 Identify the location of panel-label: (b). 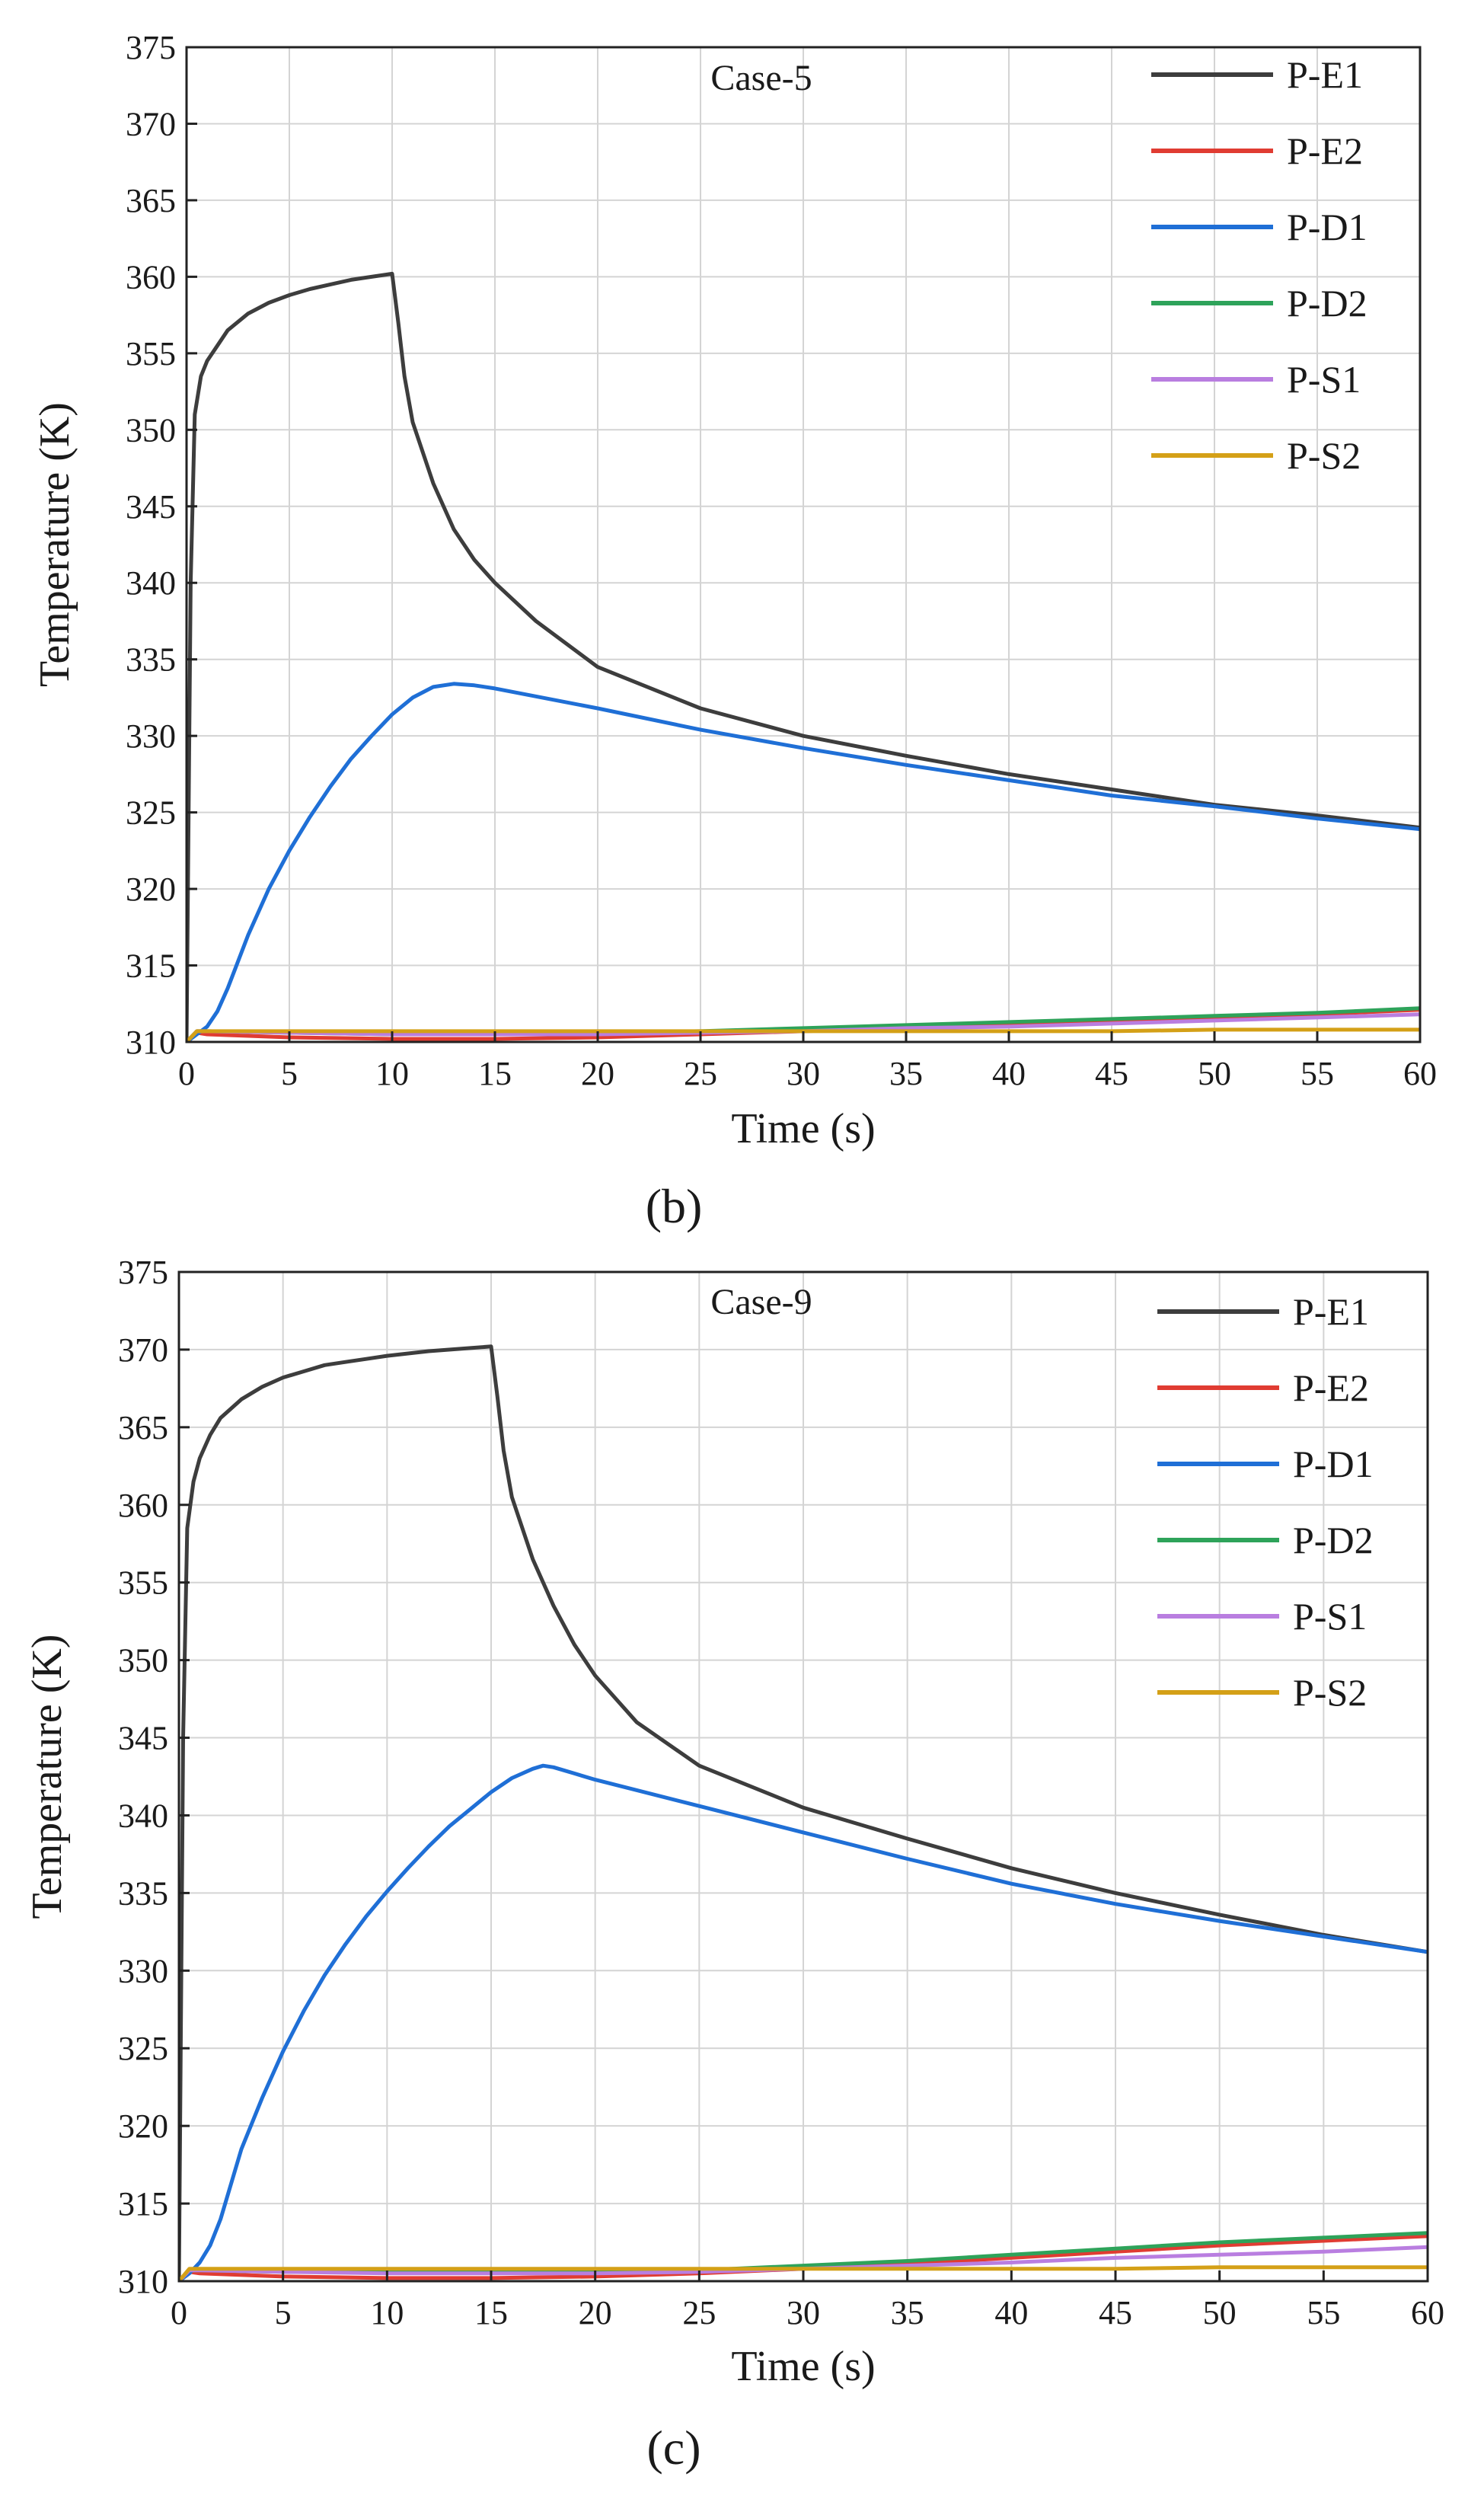
(674, 1206).